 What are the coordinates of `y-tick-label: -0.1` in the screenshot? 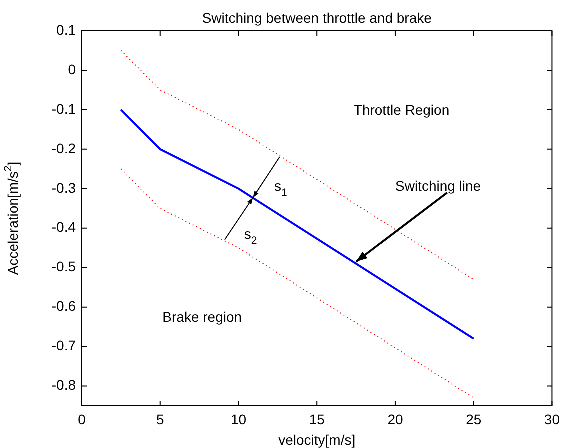 It's located at (64, 108).